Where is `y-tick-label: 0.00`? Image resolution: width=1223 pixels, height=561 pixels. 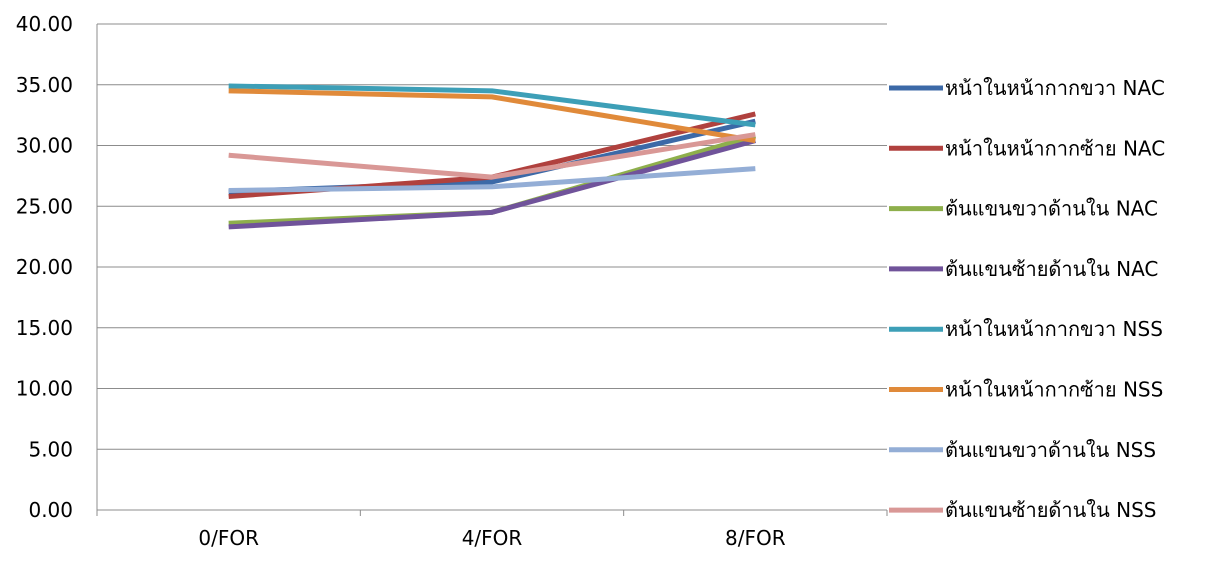
y-tick-label: 0.00 is located at coordinates (50, 510).